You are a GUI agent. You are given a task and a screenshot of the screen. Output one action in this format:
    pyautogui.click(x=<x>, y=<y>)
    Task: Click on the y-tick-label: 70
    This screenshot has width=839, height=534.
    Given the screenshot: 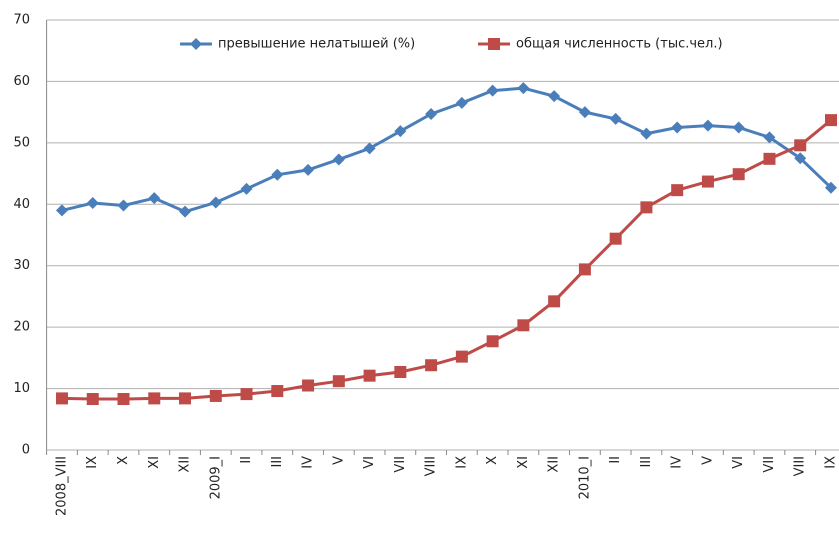 What is the action you would take?
    pyautogui.click(x=21, y=20)
    